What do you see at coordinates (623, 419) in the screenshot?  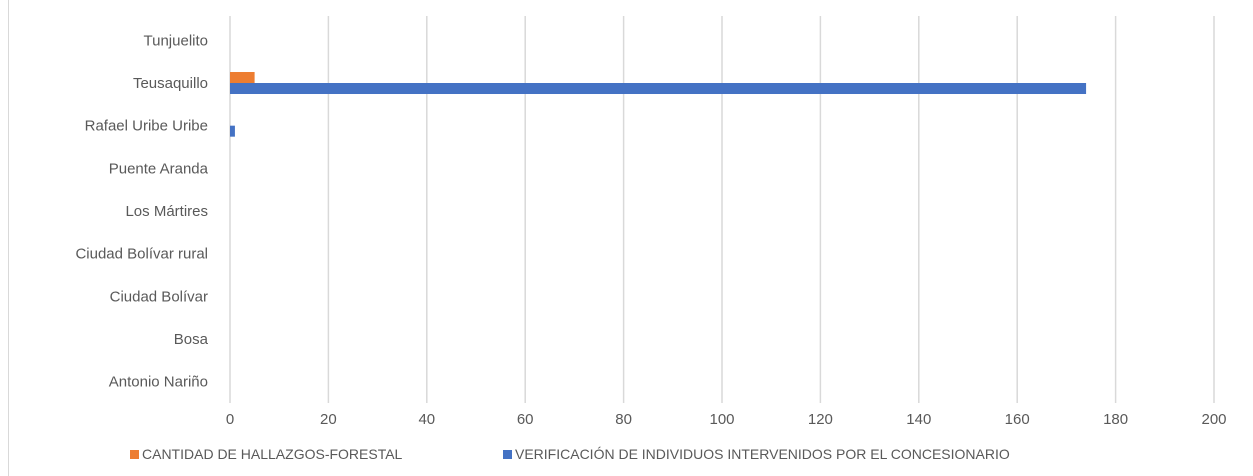 I see `x-tick-label: 80` at bounding box center [623, 419].